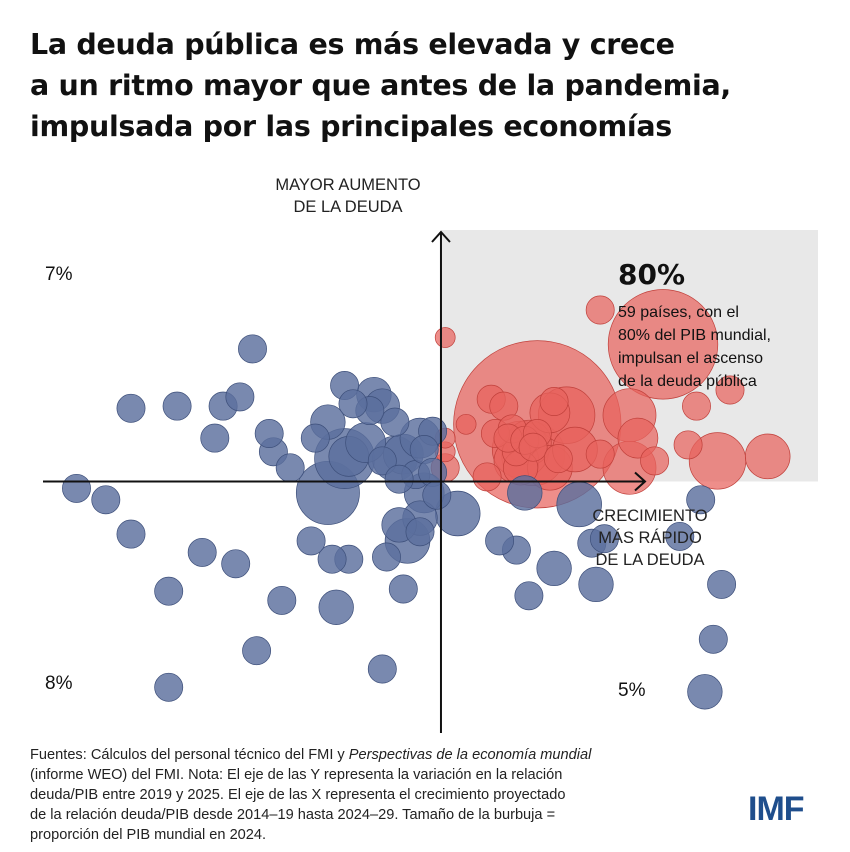 Image resolution: width=850 pixels, height=852 pixels. Describe the element at coordinates (441, 236) in the screenshot. I see `y-axis-arrowhead` at that location.